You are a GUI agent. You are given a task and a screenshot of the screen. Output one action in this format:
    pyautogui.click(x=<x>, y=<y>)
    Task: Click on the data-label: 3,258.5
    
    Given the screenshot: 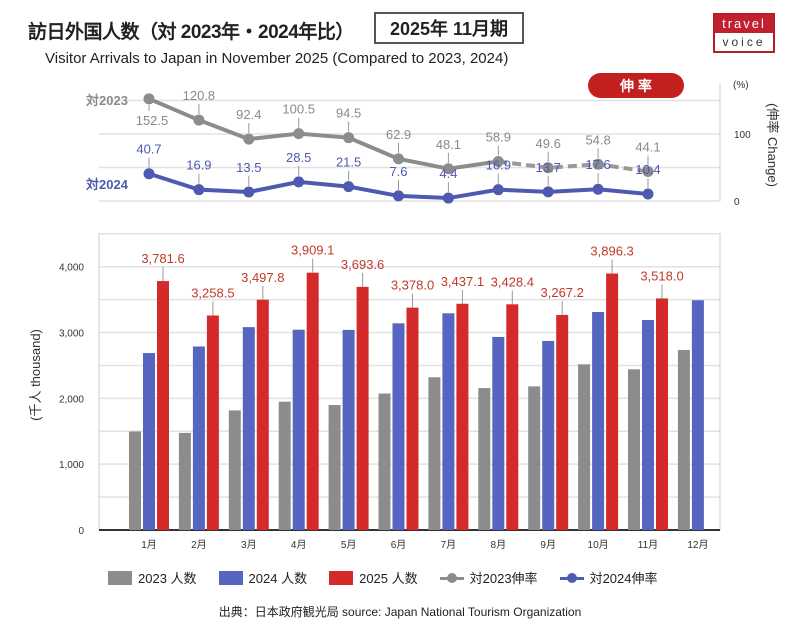 What is the action you would take?
    pyautogui.click(x=212, y=293)
    